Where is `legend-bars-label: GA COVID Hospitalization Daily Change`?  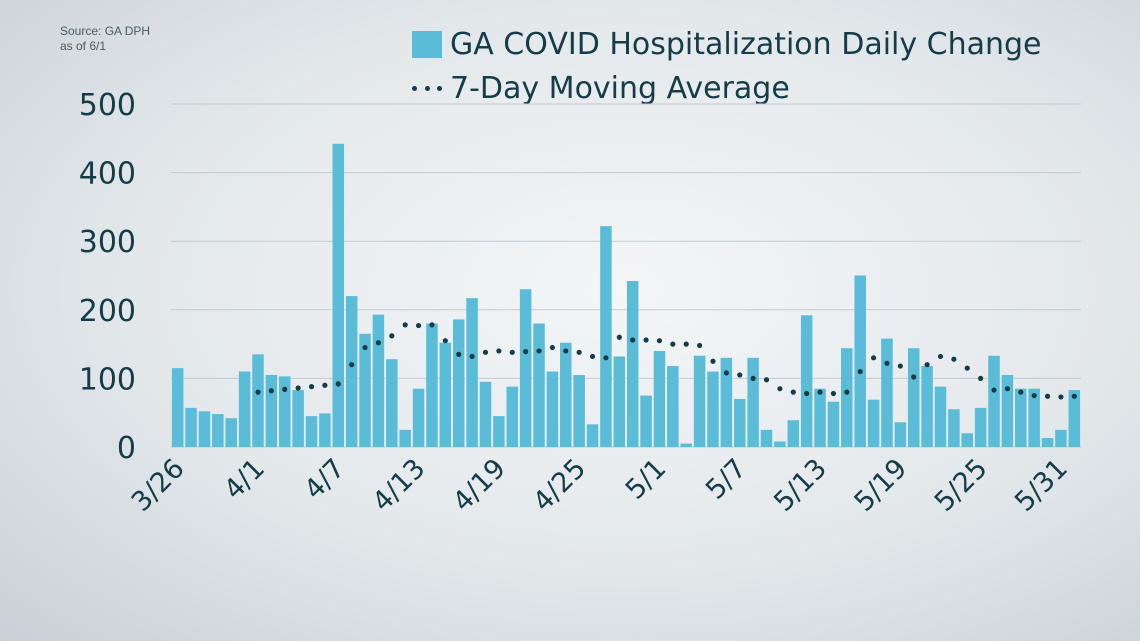
legend-bars-label: GA COVID Hospitalization Daily Change is located at coordinates (746, 44).